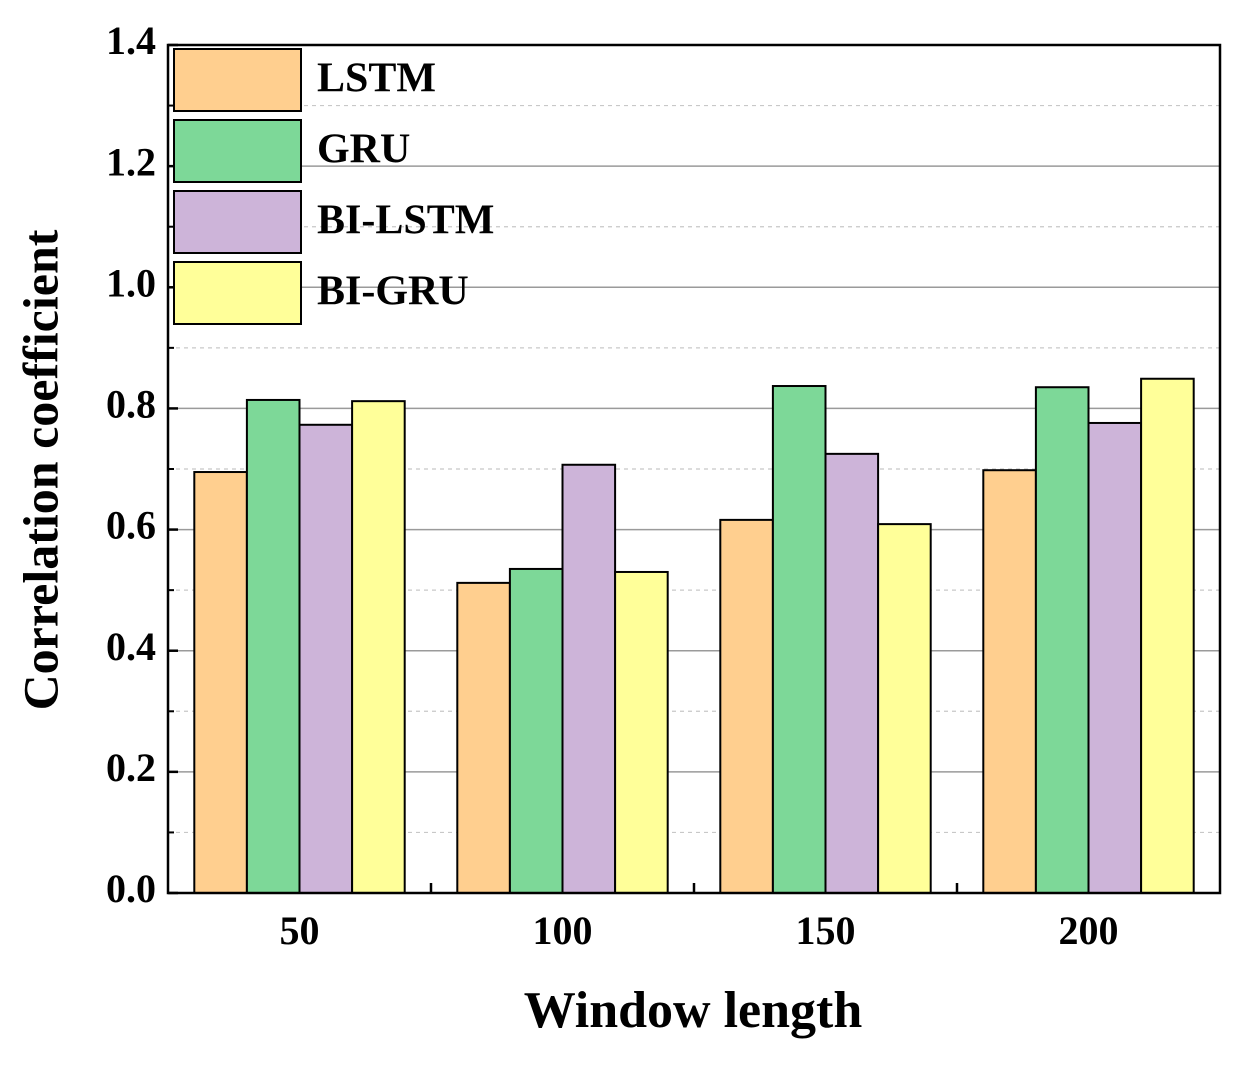 Image resolution: width=1245 pixels, height=1070 pixels. I want to click on y-tick-label: 0.4, so click(131, 646).